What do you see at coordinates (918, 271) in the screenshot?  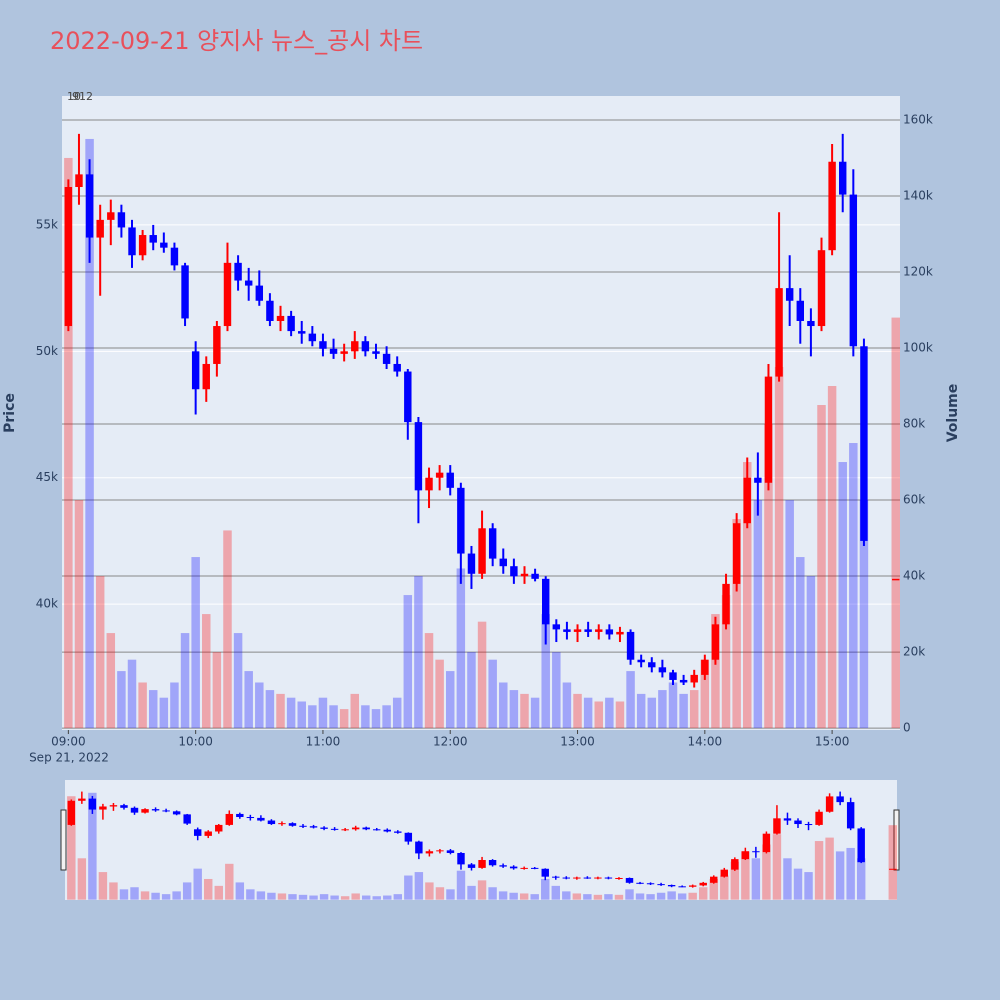 I see `y2-tick-label: 120k` at bounding box center [918, 271].